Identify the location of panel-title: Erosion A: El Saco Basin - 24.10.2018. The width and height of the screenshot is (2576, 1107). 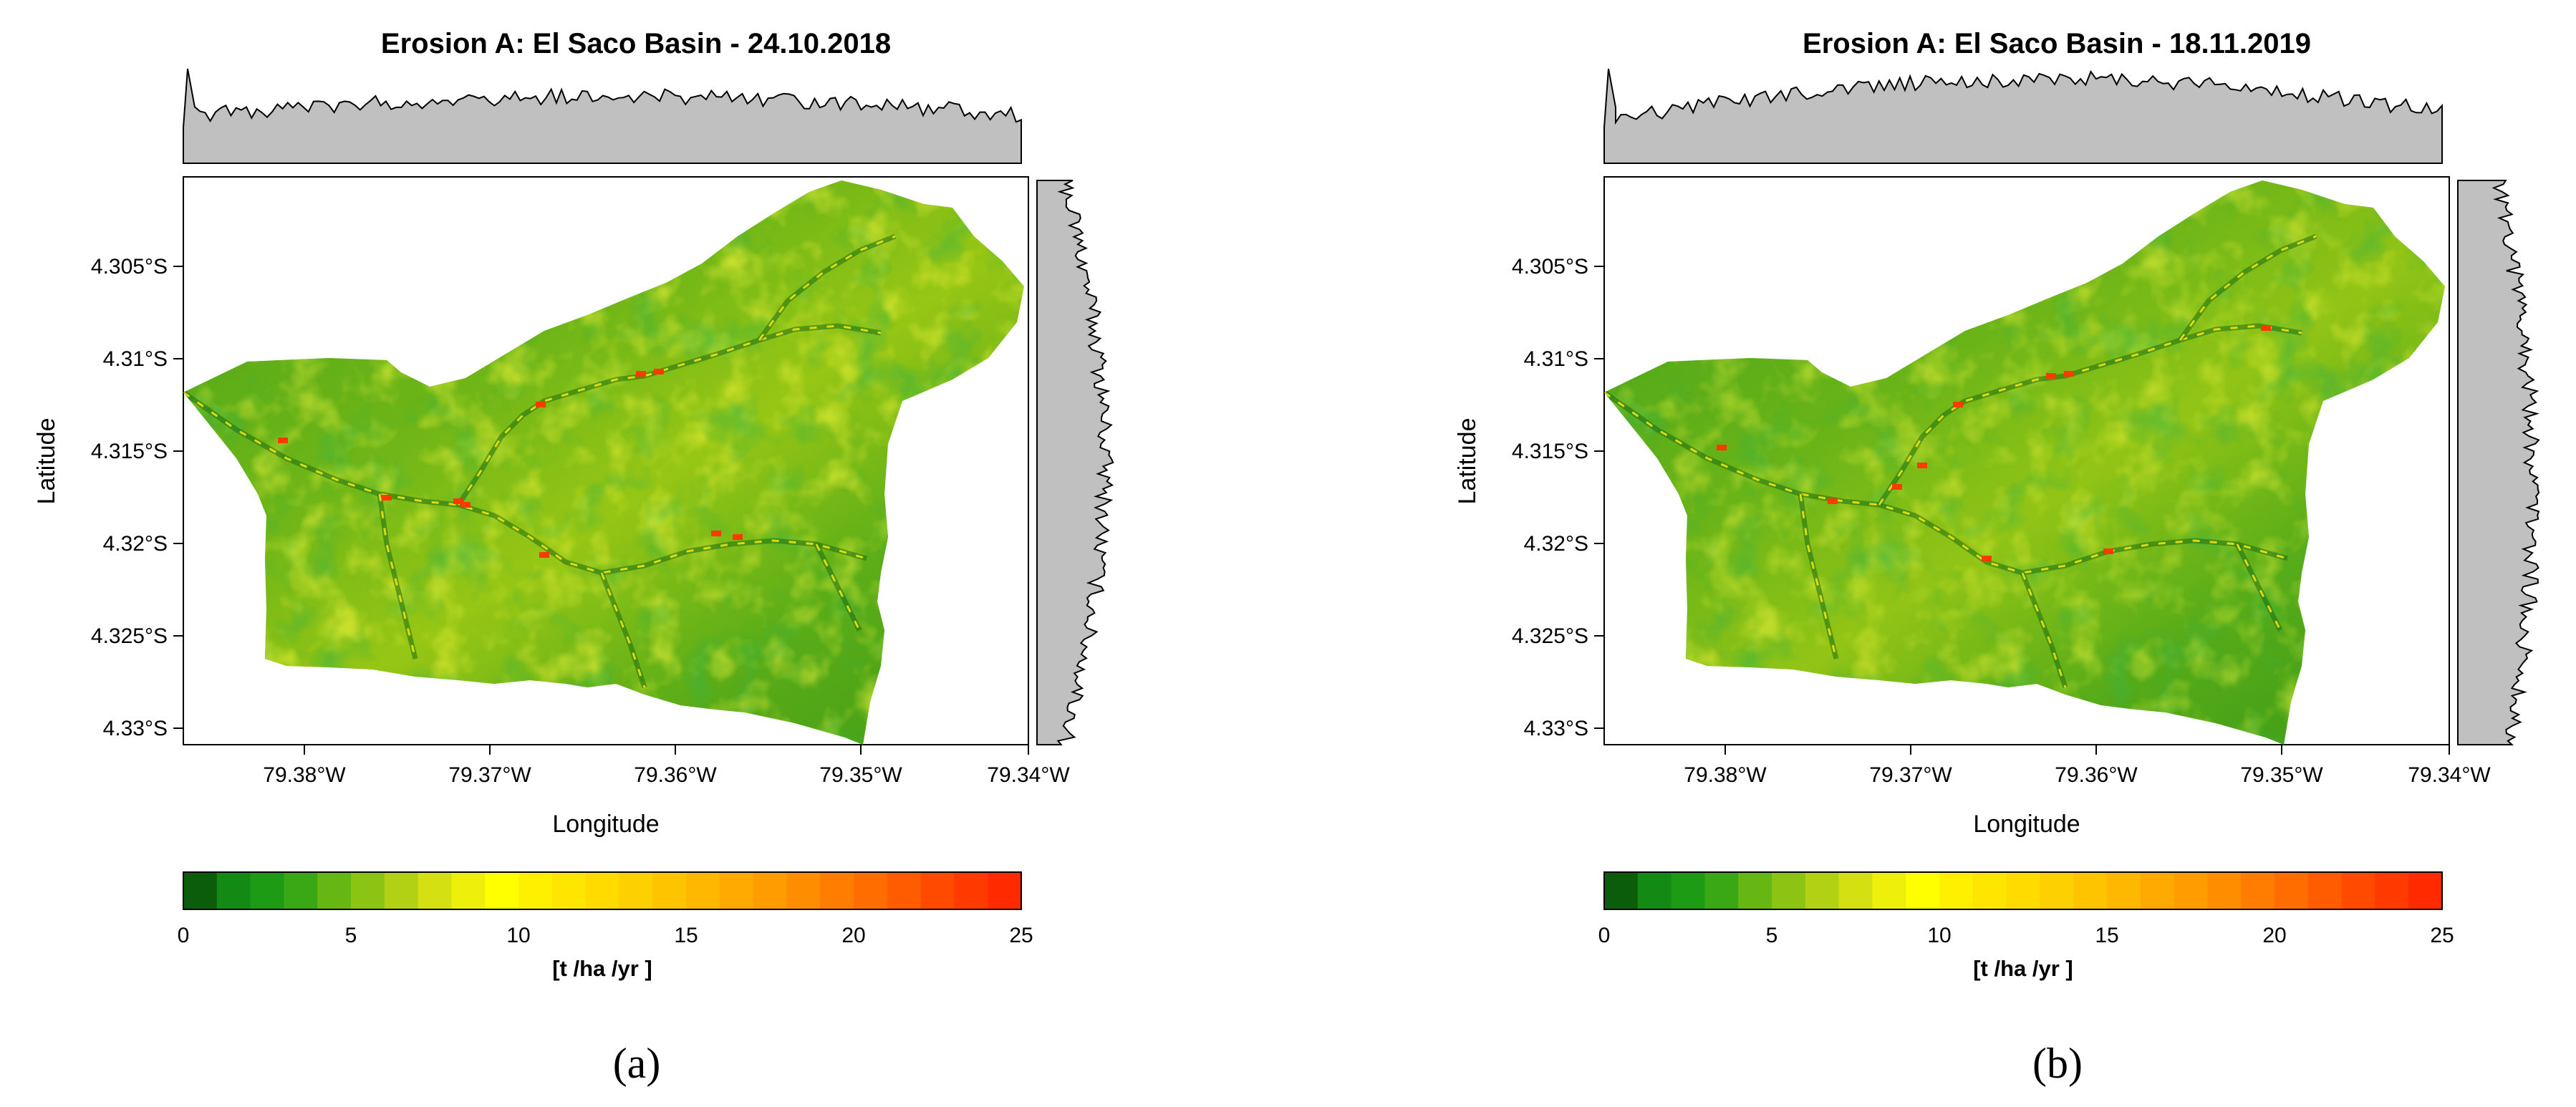
(636, 43).